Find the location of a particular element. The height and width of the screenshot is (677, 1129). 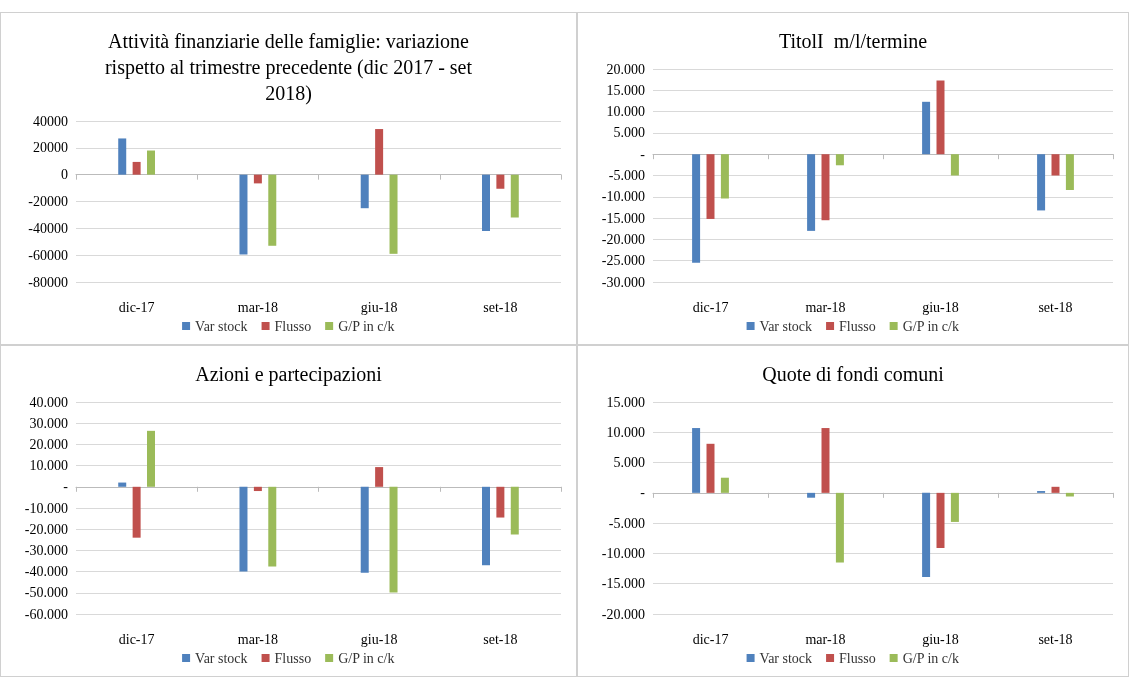

y-tick-label: -80000 is located at coordinates (48, 282).